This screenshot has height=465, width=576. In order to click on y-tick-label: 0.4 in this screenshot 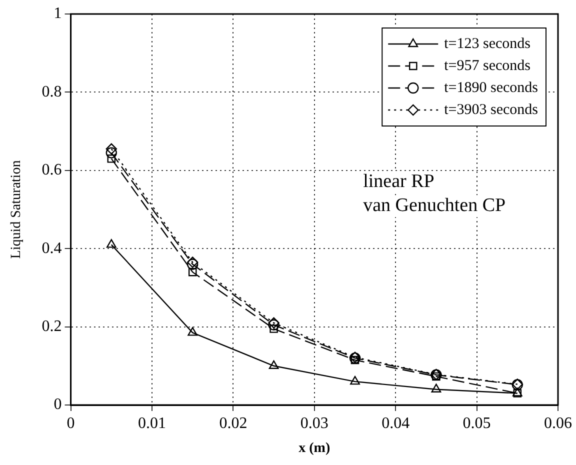, I will do `click(52, 248)`.